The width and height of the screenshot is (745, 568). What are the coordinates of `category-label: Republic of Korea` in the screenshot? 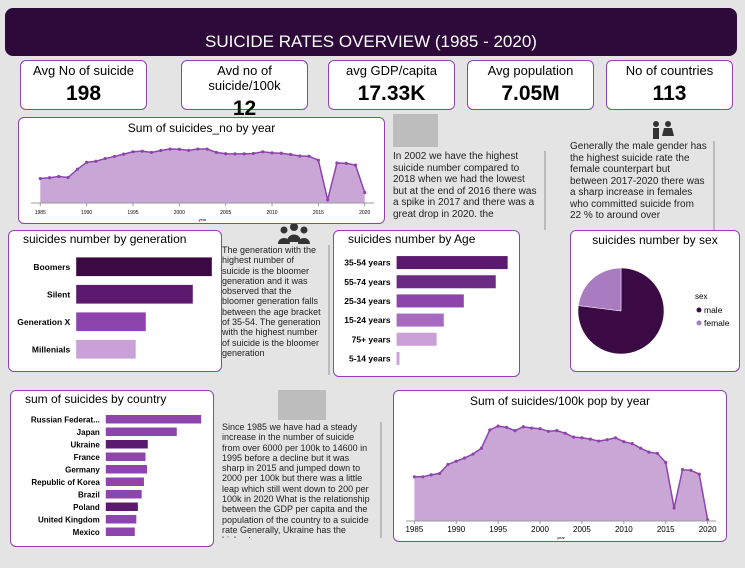 It's located at (65, 482).